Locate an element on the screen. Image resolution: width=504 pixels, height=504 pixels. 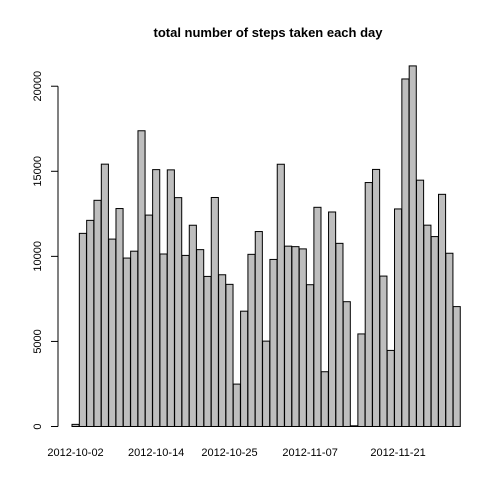
chart-title: total number of steps taken each day is located at coordinates (268, 32).